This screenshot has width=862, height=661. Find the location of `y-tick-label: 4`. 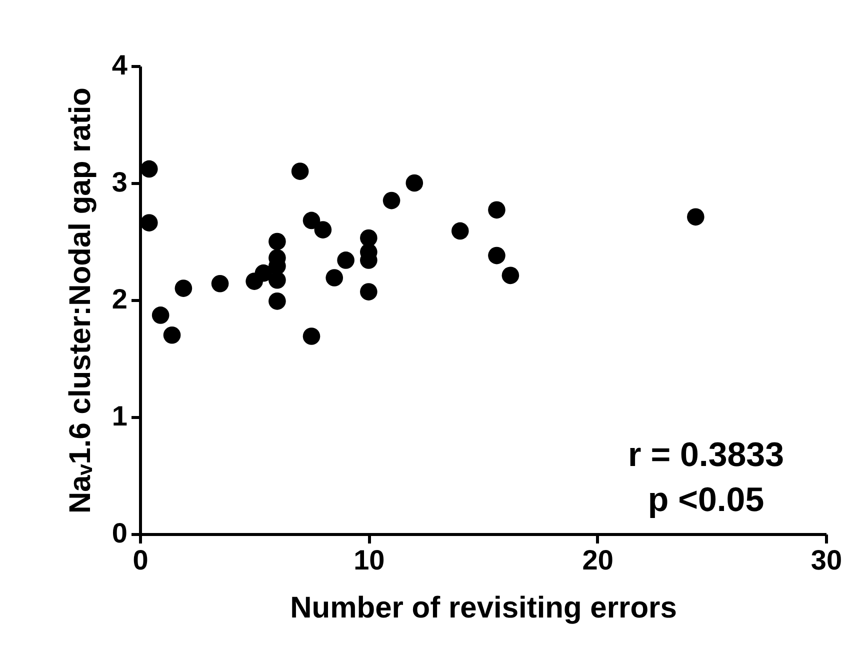

y-tick-label: 4 is located at coordinates (120, 65).